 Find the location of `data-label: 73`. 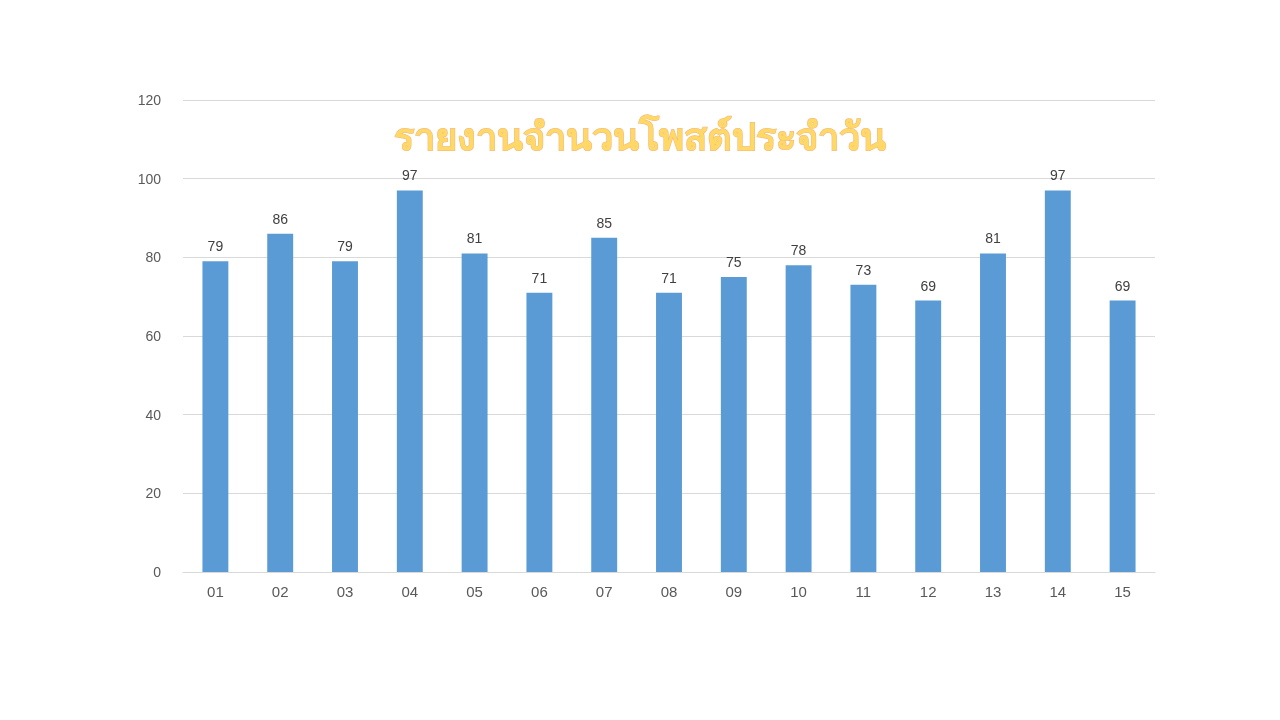

data-label: 73 is located at coordinates (863, 269).